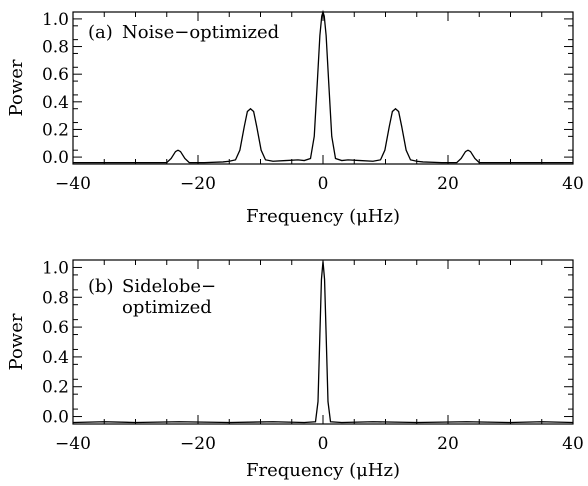 This screenshot has width=588, height=486. What do you see at coordinates (573, 184) in the screenshot?
I see `panel-a-xtick-label-4: 40` at bounding box center [573, 184].